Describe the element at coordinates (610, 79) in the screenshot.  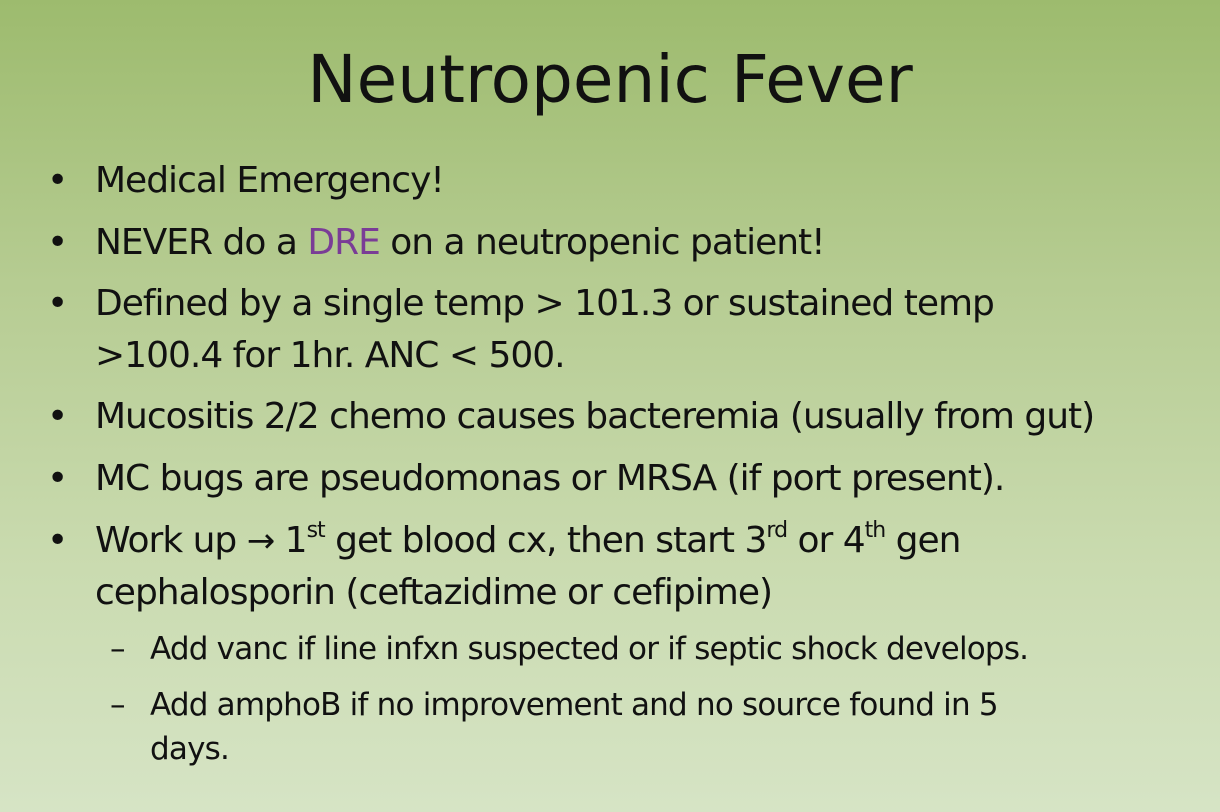
I see `slide-title: Neutropenic Fever` at that location.